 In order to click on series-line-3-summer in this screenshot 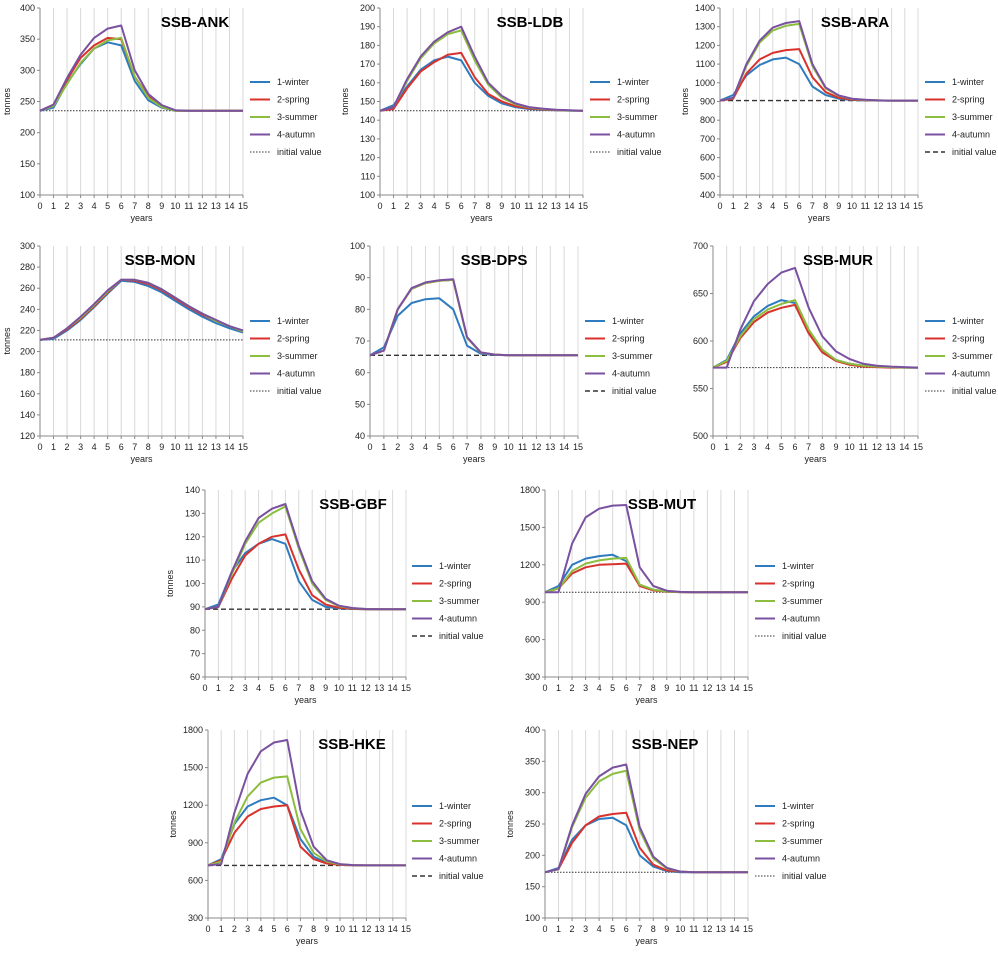, I will do `click(141, 309)`.